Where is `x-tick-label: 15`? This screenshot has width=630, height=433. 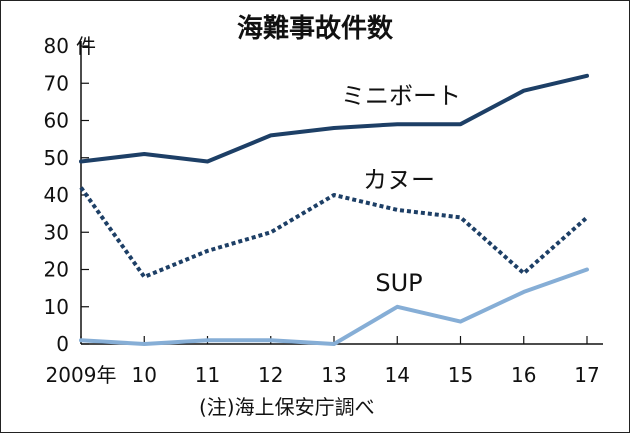
x-tick-label: 15 is located at coordinates (460, 375).